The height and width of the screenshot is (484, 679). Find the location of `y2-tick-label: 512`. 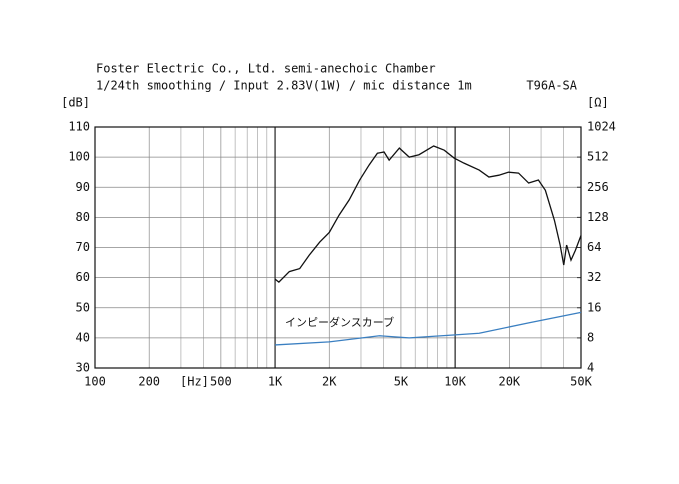

y2-tick-label: 512 is located at coordinates (598, 157).